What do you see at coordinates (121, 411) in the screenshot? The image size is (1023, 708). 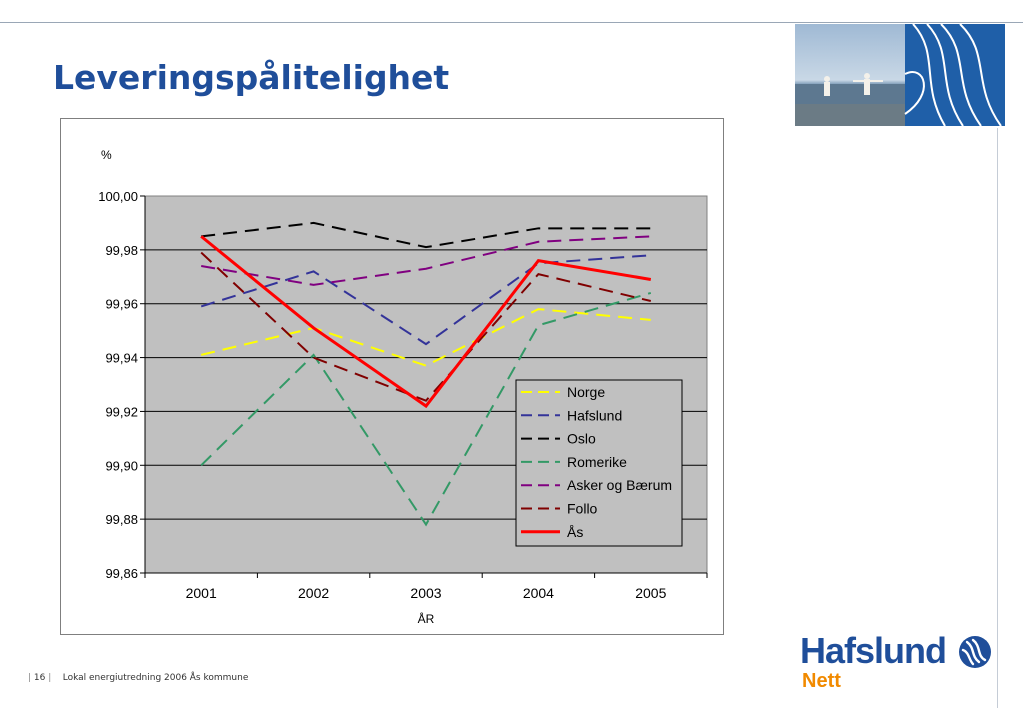 I see `y-tick-label: 99,92` at bounding box center [121, 411].